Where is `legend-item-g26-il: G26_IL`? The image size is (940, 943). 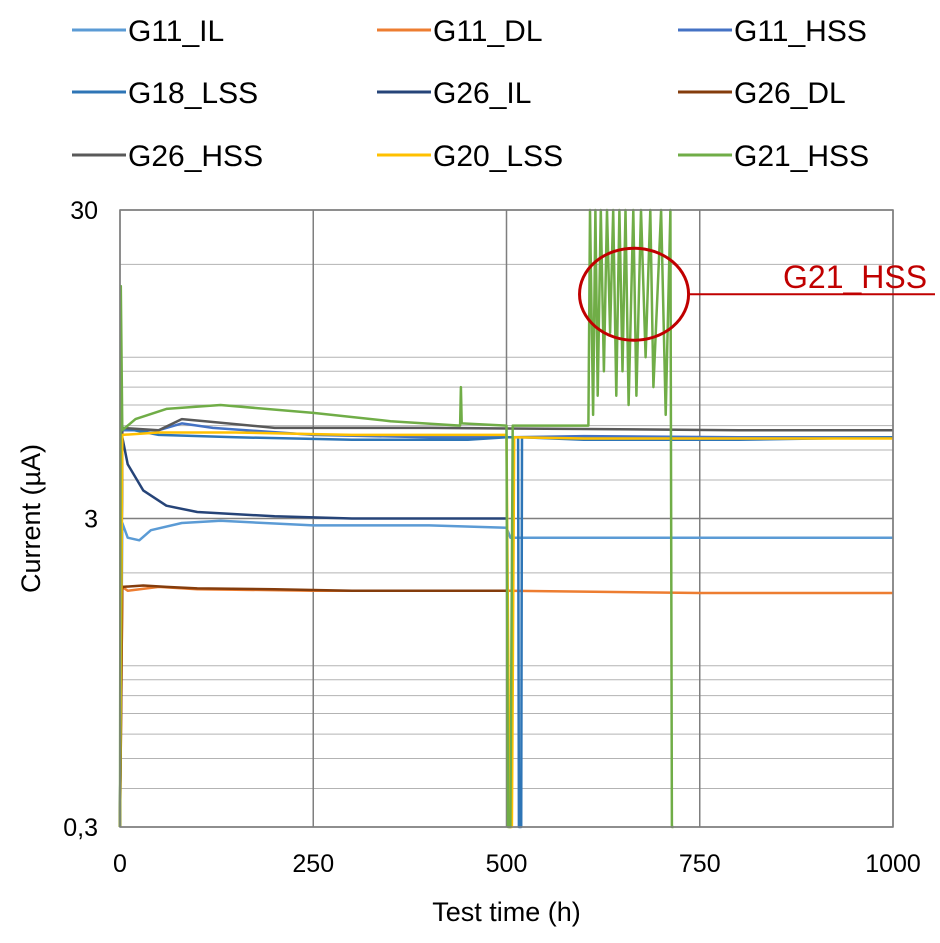 legend-item-g26-il: G26_IL is located at coordinates (454, 93).